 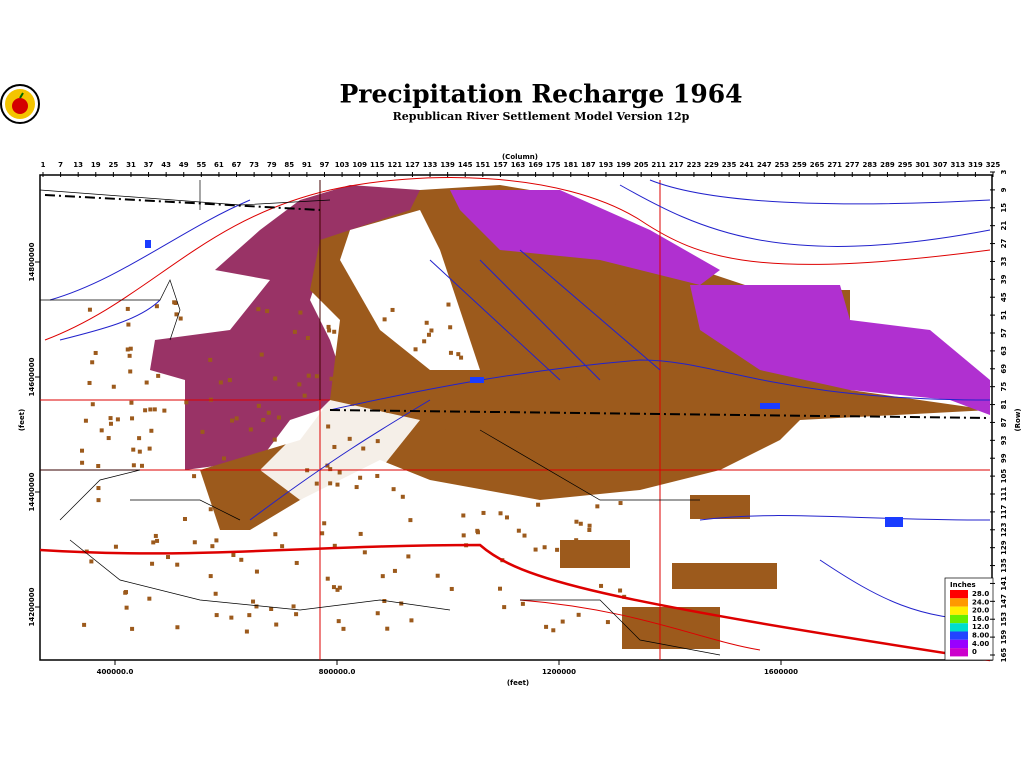 What do you see at coordinates (1004, 547) in the screenshot?
I see `row-tick-label: 129` at bounding box center [1004, 547].